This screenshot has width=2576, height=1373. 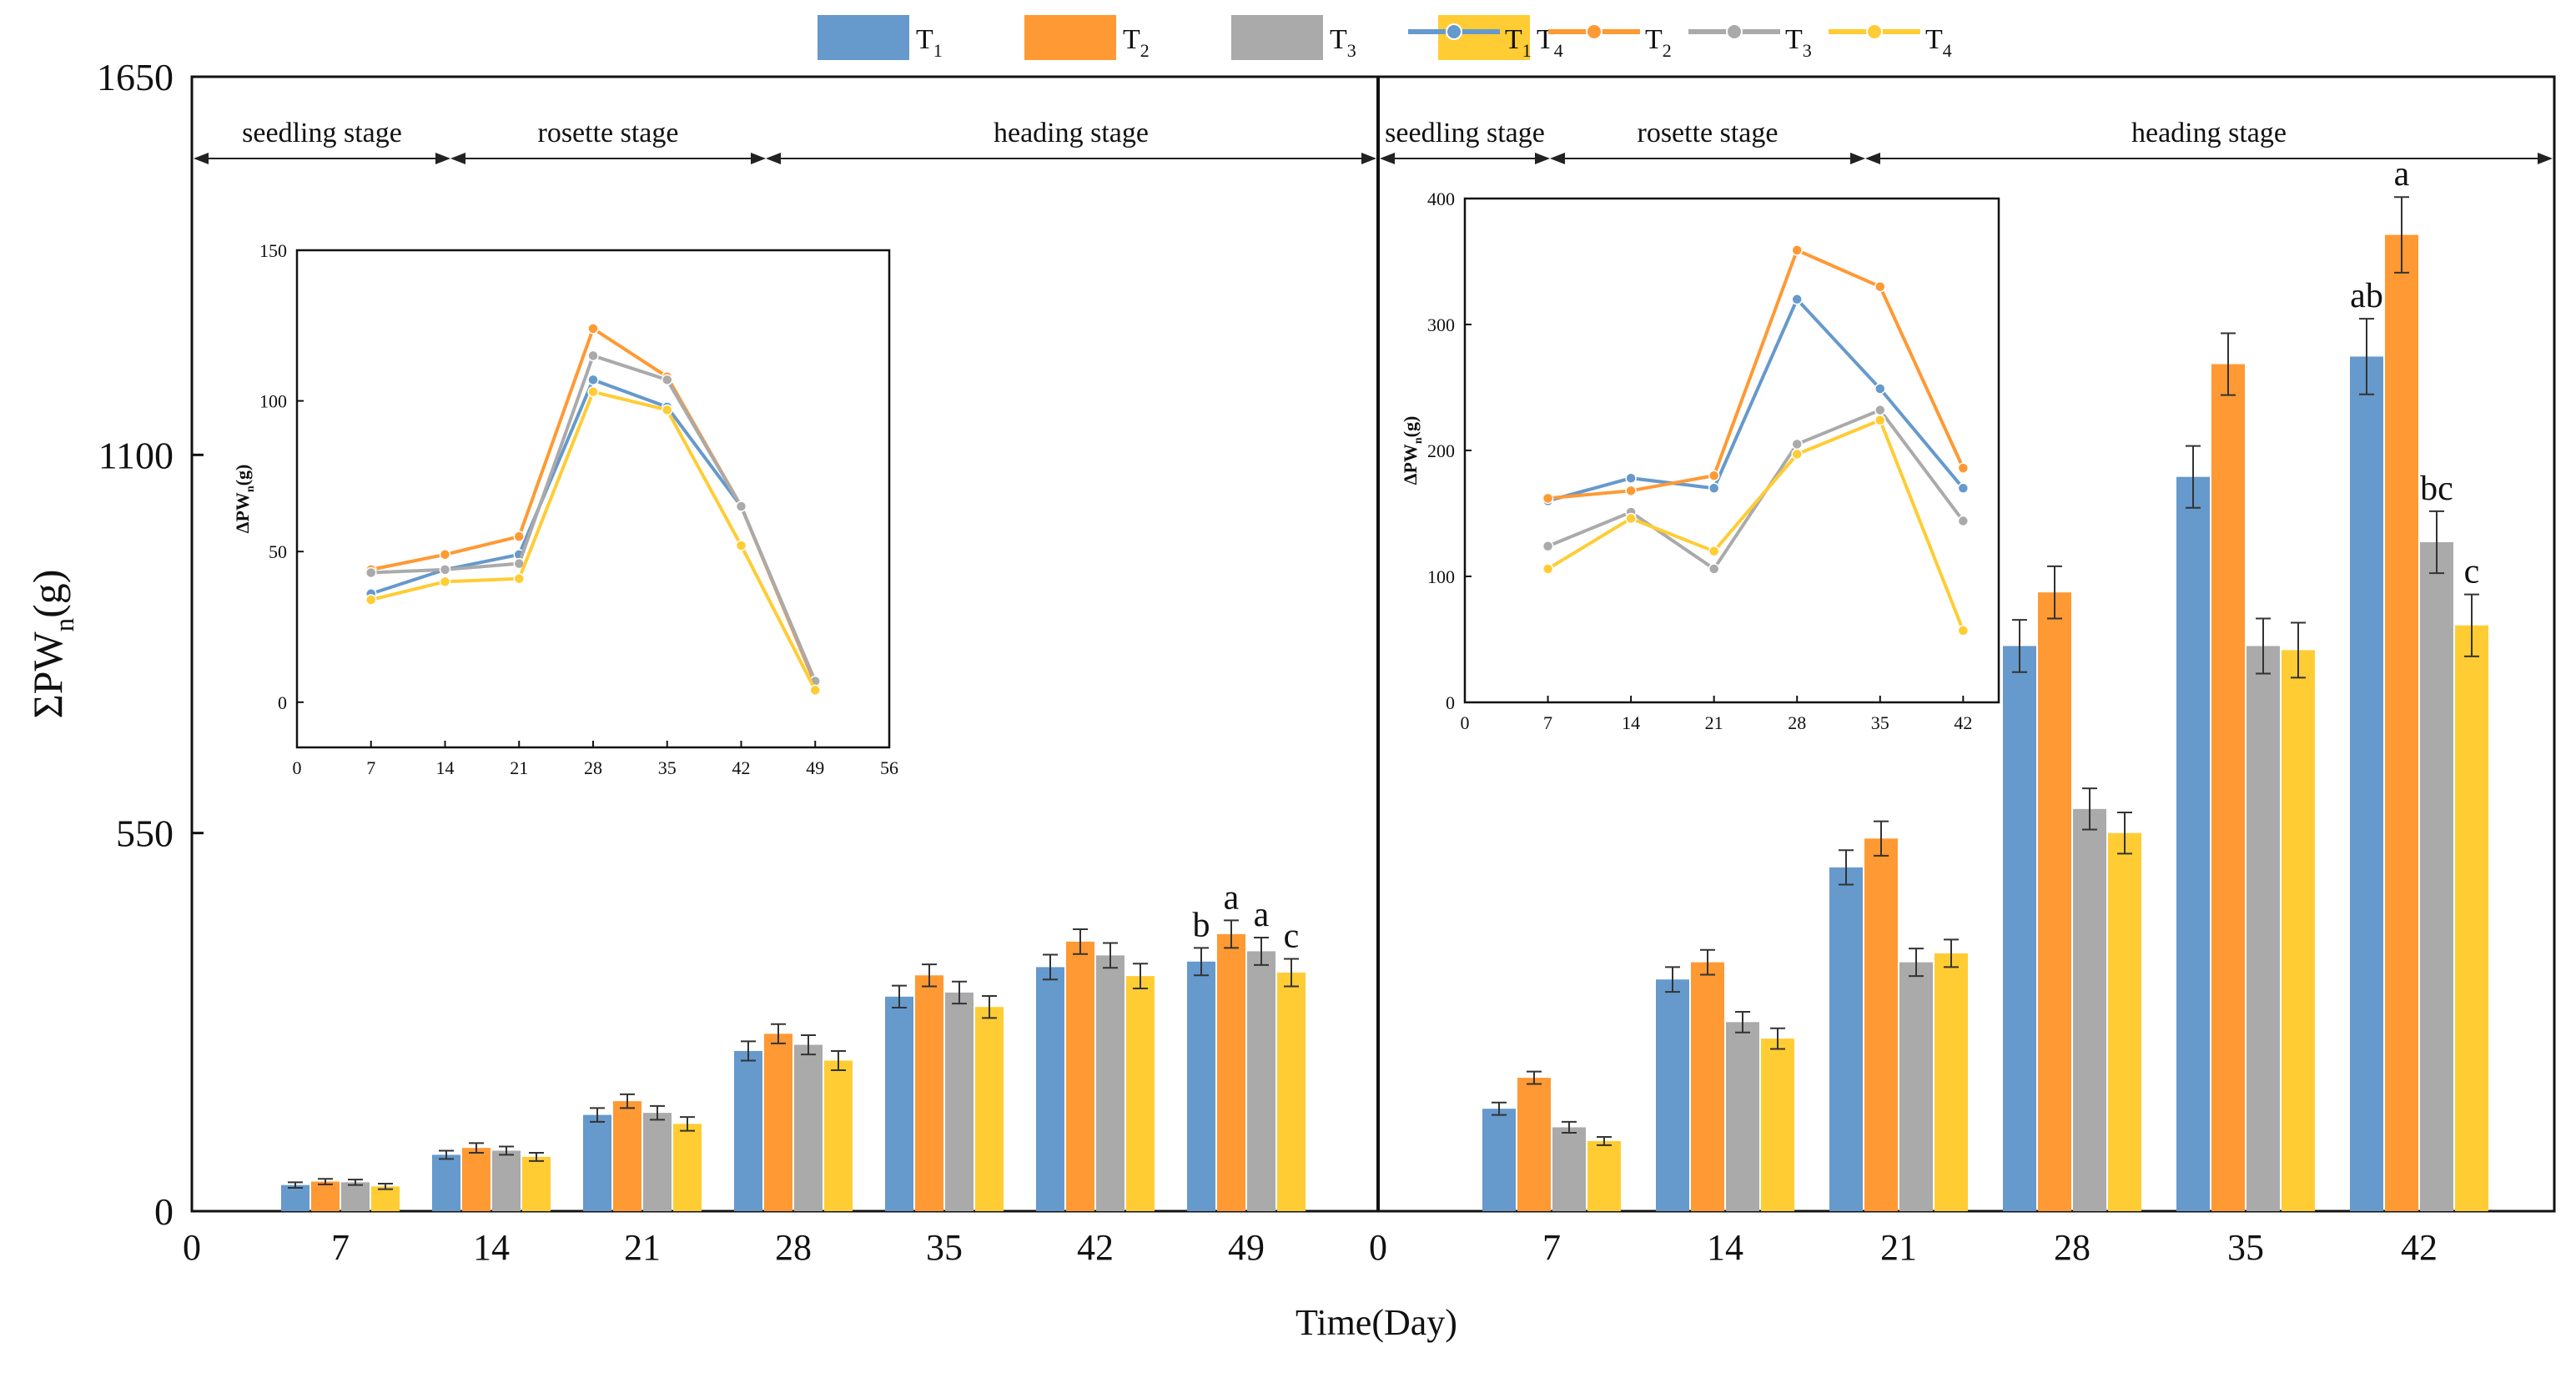 What do you see at coordinates (2436, 489) in the screenshot?
I see `significance-letter: bc` at bounding box center [2436, 489].